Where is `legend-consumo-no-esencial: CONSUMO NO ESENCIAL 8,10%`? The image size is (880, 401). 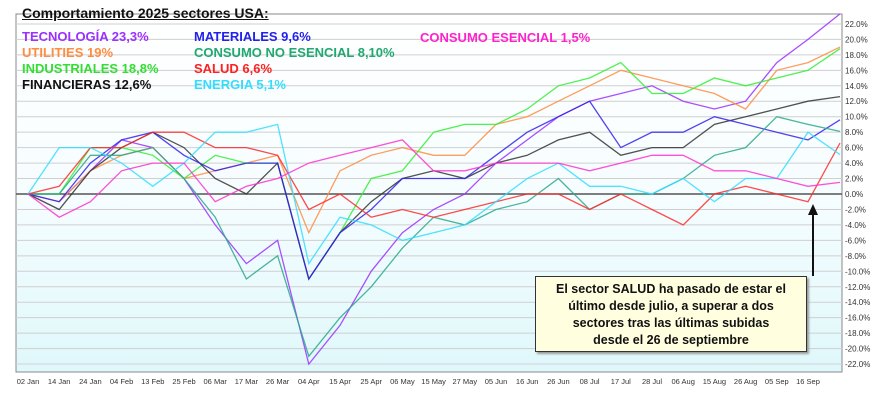 legend-consumo-no-esencial: CONSUMO NO ESENCIAL 8,10% is located at coordinates (294, 52).